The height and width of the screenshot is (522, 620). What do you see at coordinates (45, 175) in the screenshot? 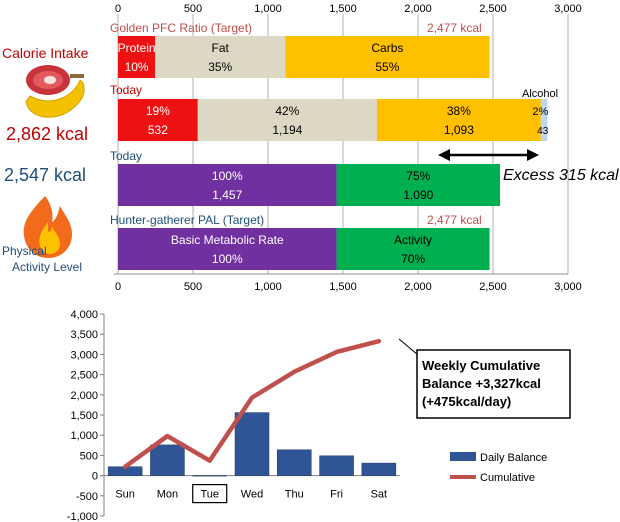
I see `expenditure-value: 2,547 kcal` at bounding box center [45, 175].